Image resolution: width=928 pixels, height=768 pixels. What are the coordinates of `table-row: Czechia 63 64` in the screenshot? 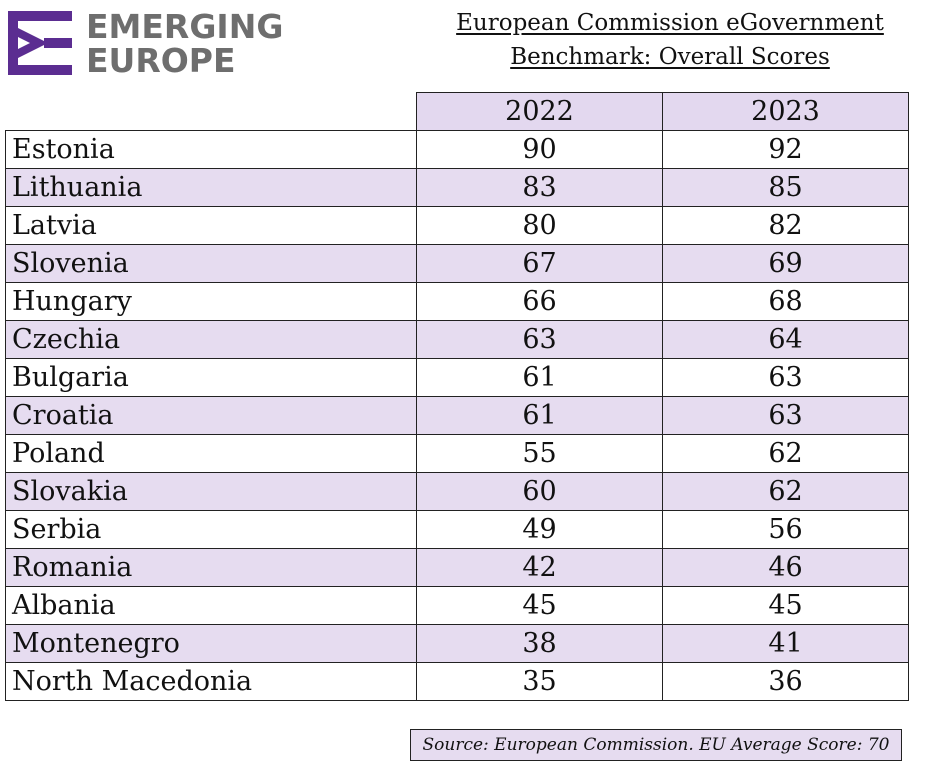 It's located at (457, 339).